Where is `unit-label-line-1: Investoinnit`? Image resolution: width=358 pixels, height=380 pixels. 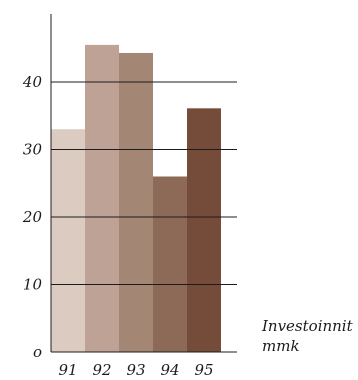
unit-label-line-1: Investoinnit is located at coordinates (307, 326).